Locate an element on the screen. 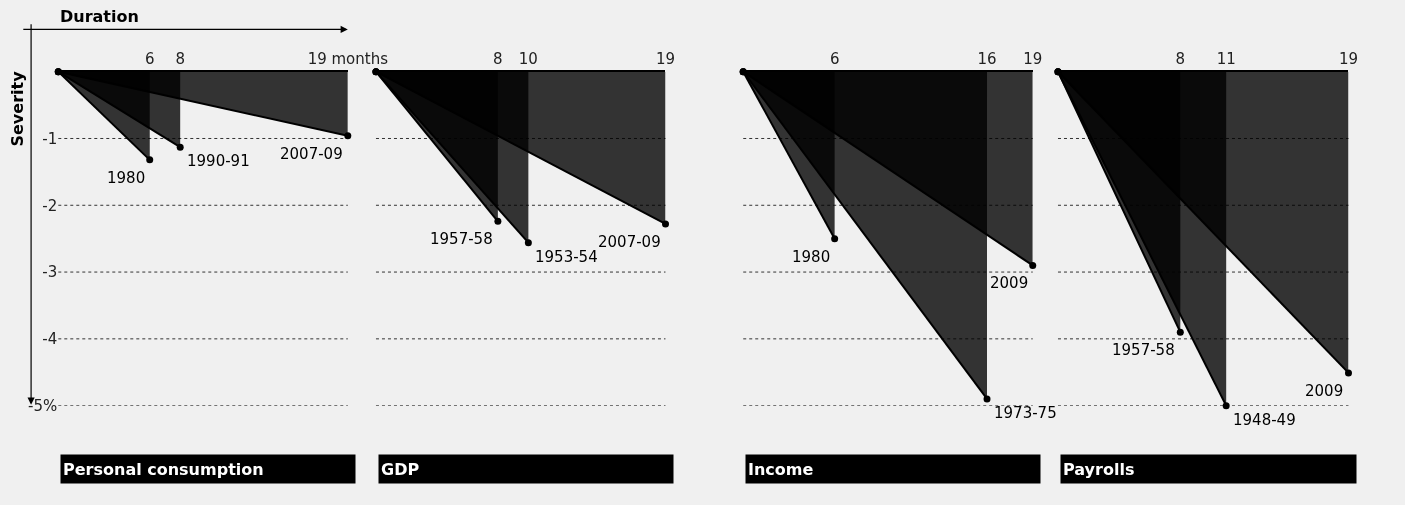 The width and height of the screenshot is (1405, 505). x-axis-title: Duration is located at coordinates (99, 16).